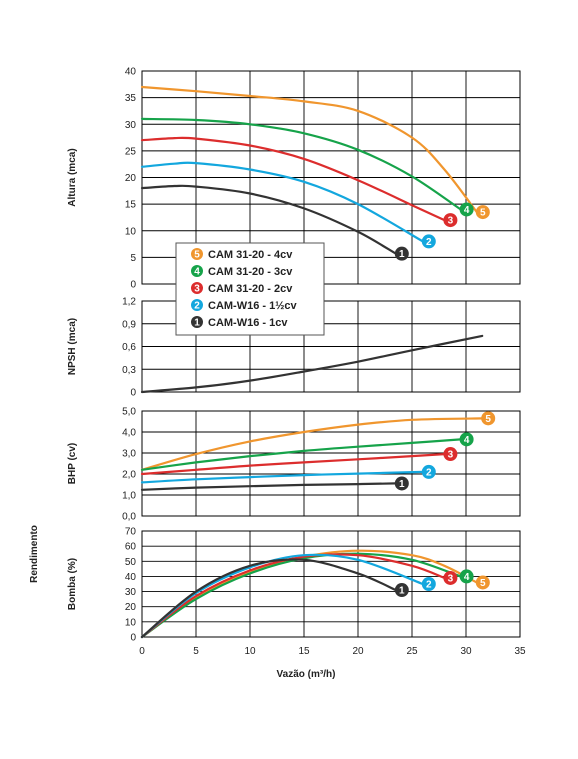  I want to click on series-badge-rendimento-4: 4, so click(467, 576).